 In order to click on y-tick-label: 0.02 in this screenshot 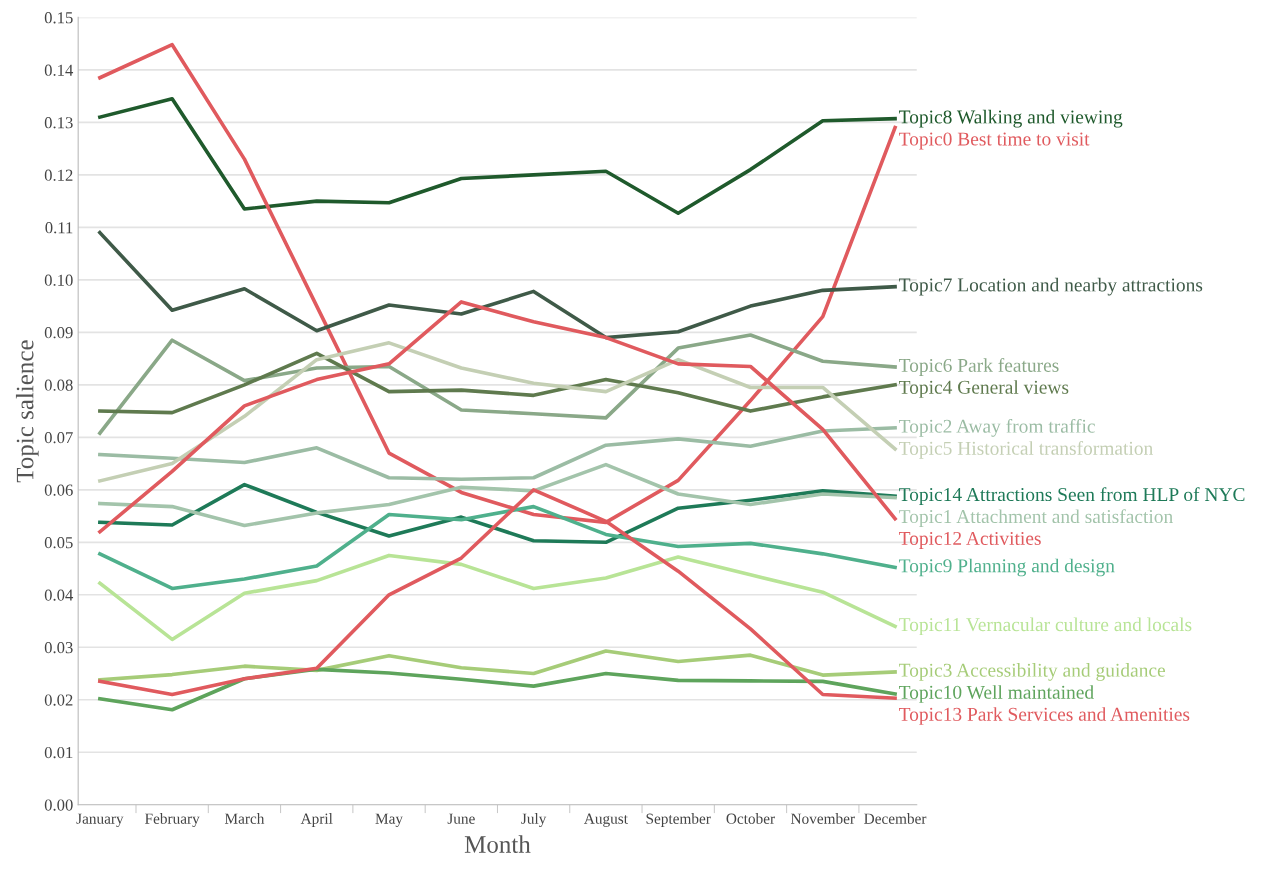, I will do `click(58, 700)`.